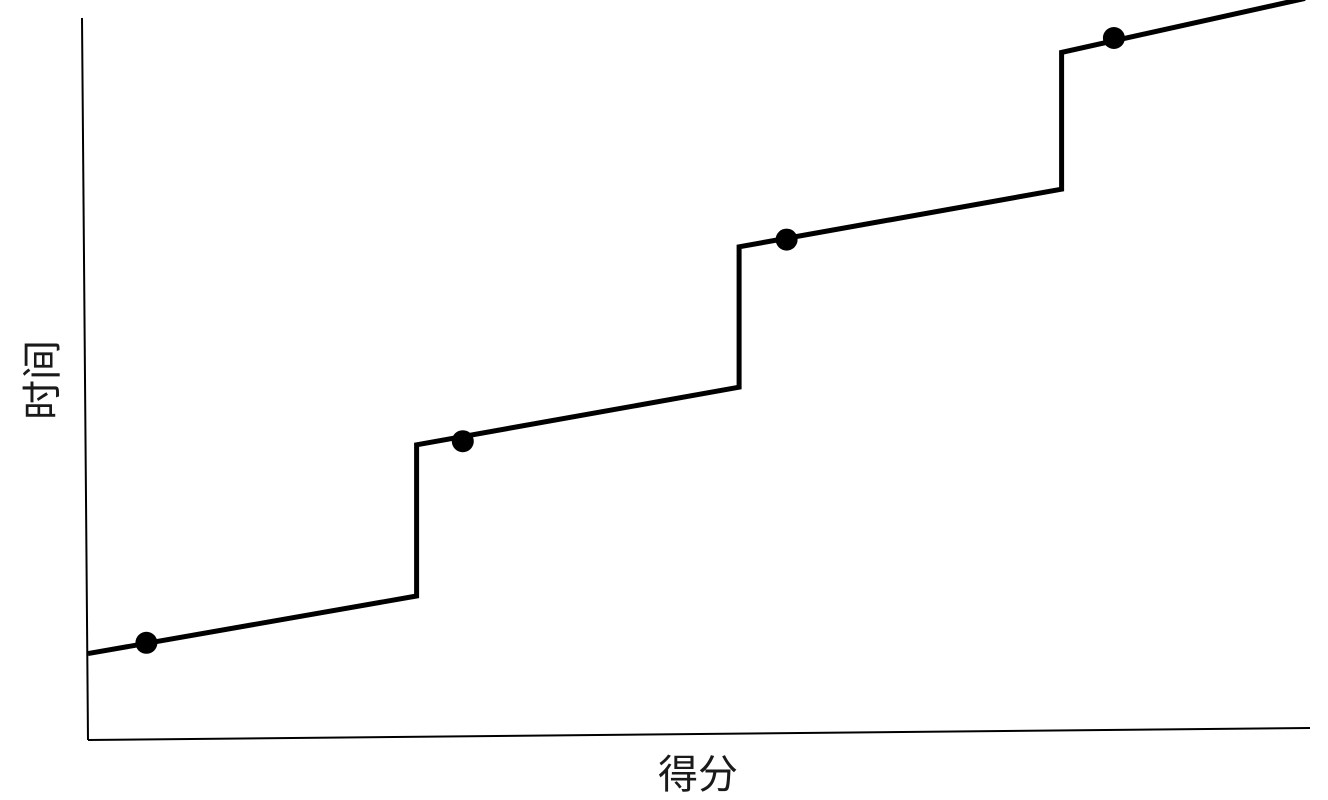 Image resolution: width=1328 pixels, height=800 pixels. Describe the element at coordinates (699, 734) in the screenshot. I see `x-axis` at that location.